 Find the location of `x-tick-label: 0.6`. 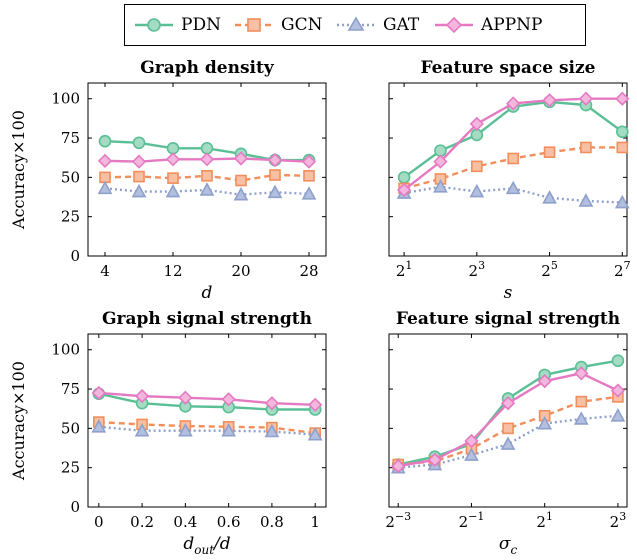

x-tick-label: 0.6 is located at coordinates (229, 522).